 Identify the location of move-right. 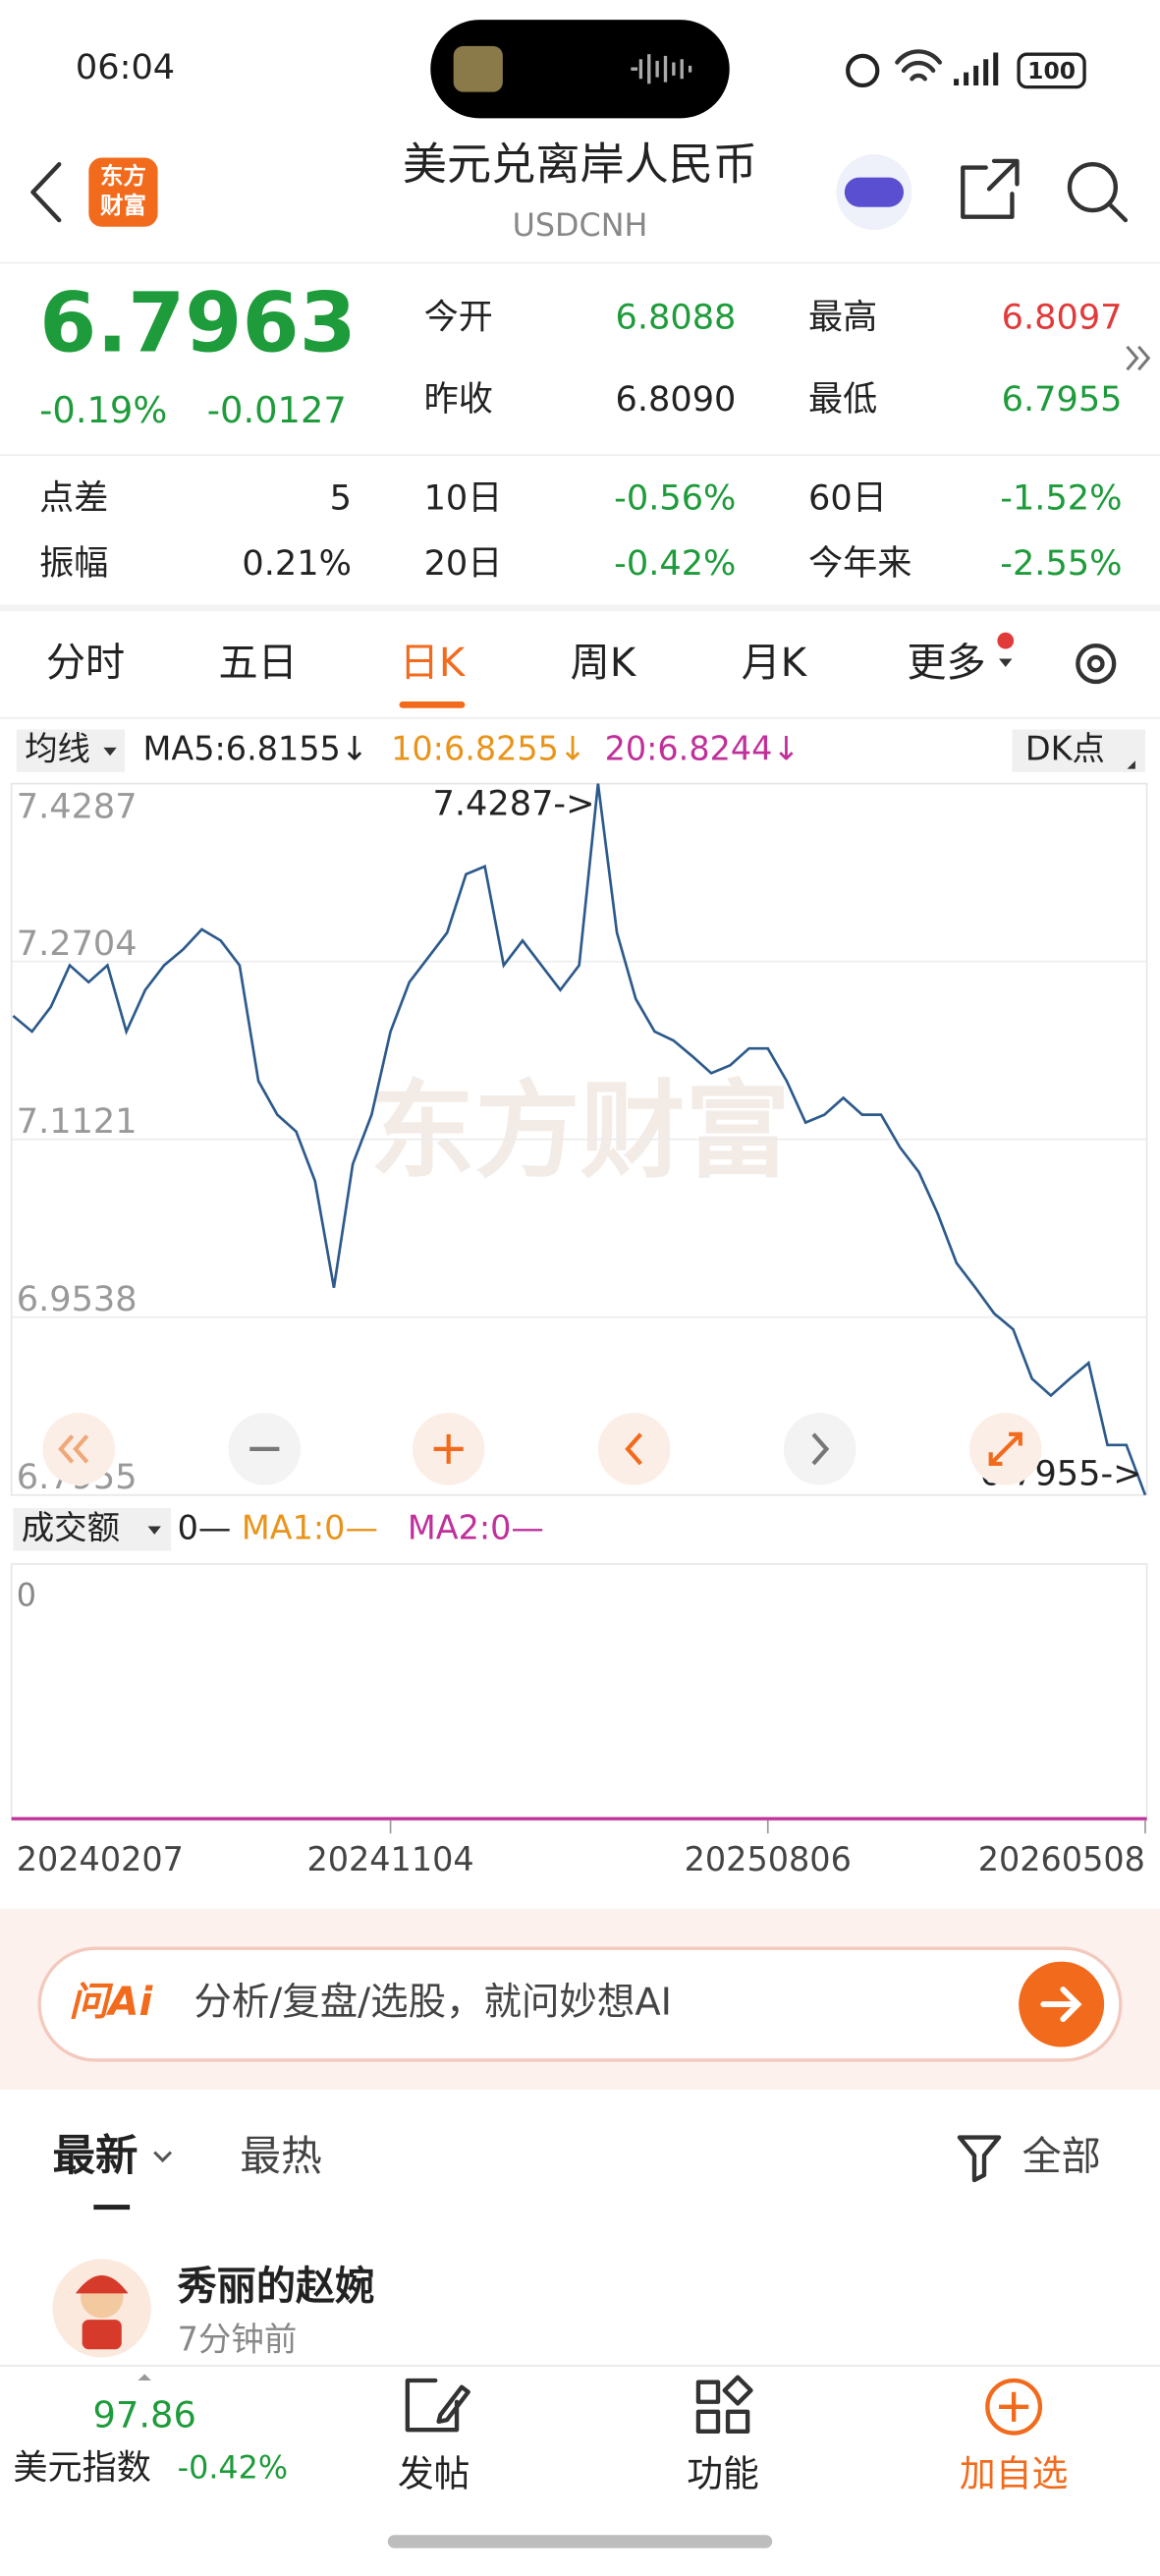
(819, 1449).